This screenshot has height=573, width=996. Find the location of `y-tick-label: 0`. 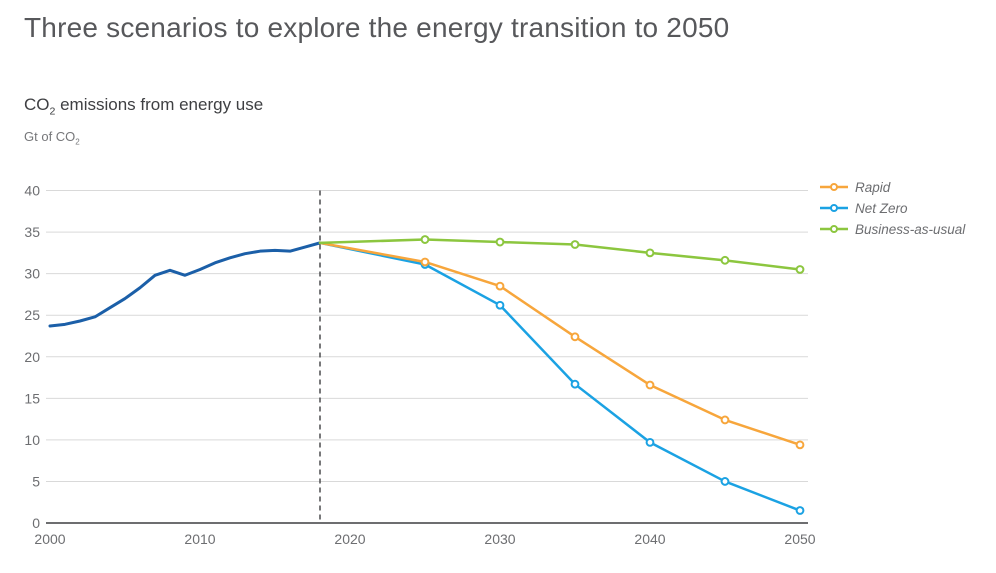

y-tick-label: 0 is located at coordinates (36, 523).